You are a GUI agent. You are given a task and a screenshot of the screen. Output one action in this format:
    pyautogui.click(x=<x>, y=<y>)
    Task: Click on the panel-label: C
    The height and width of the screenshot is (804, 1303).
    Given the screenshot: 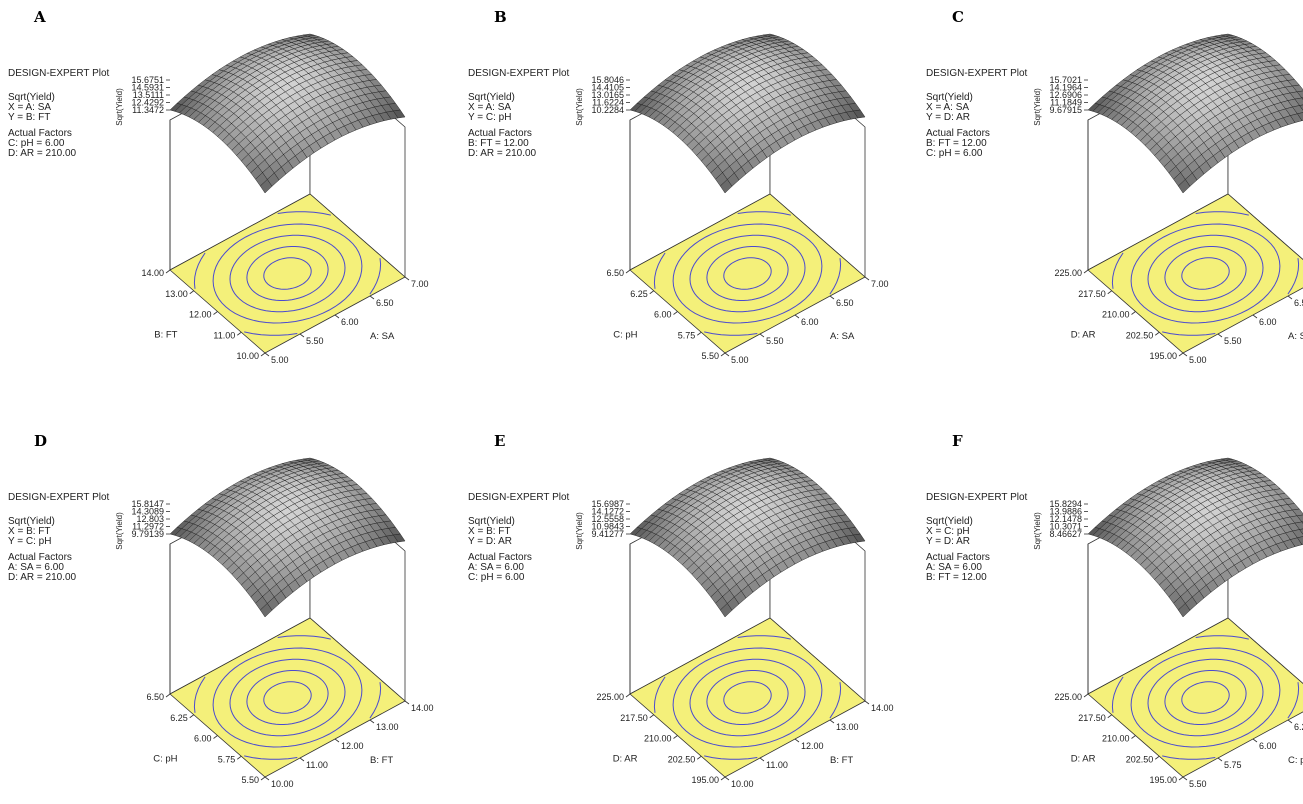 What is the action you would take?
    pyautogui.click(x=958, y=17)
    